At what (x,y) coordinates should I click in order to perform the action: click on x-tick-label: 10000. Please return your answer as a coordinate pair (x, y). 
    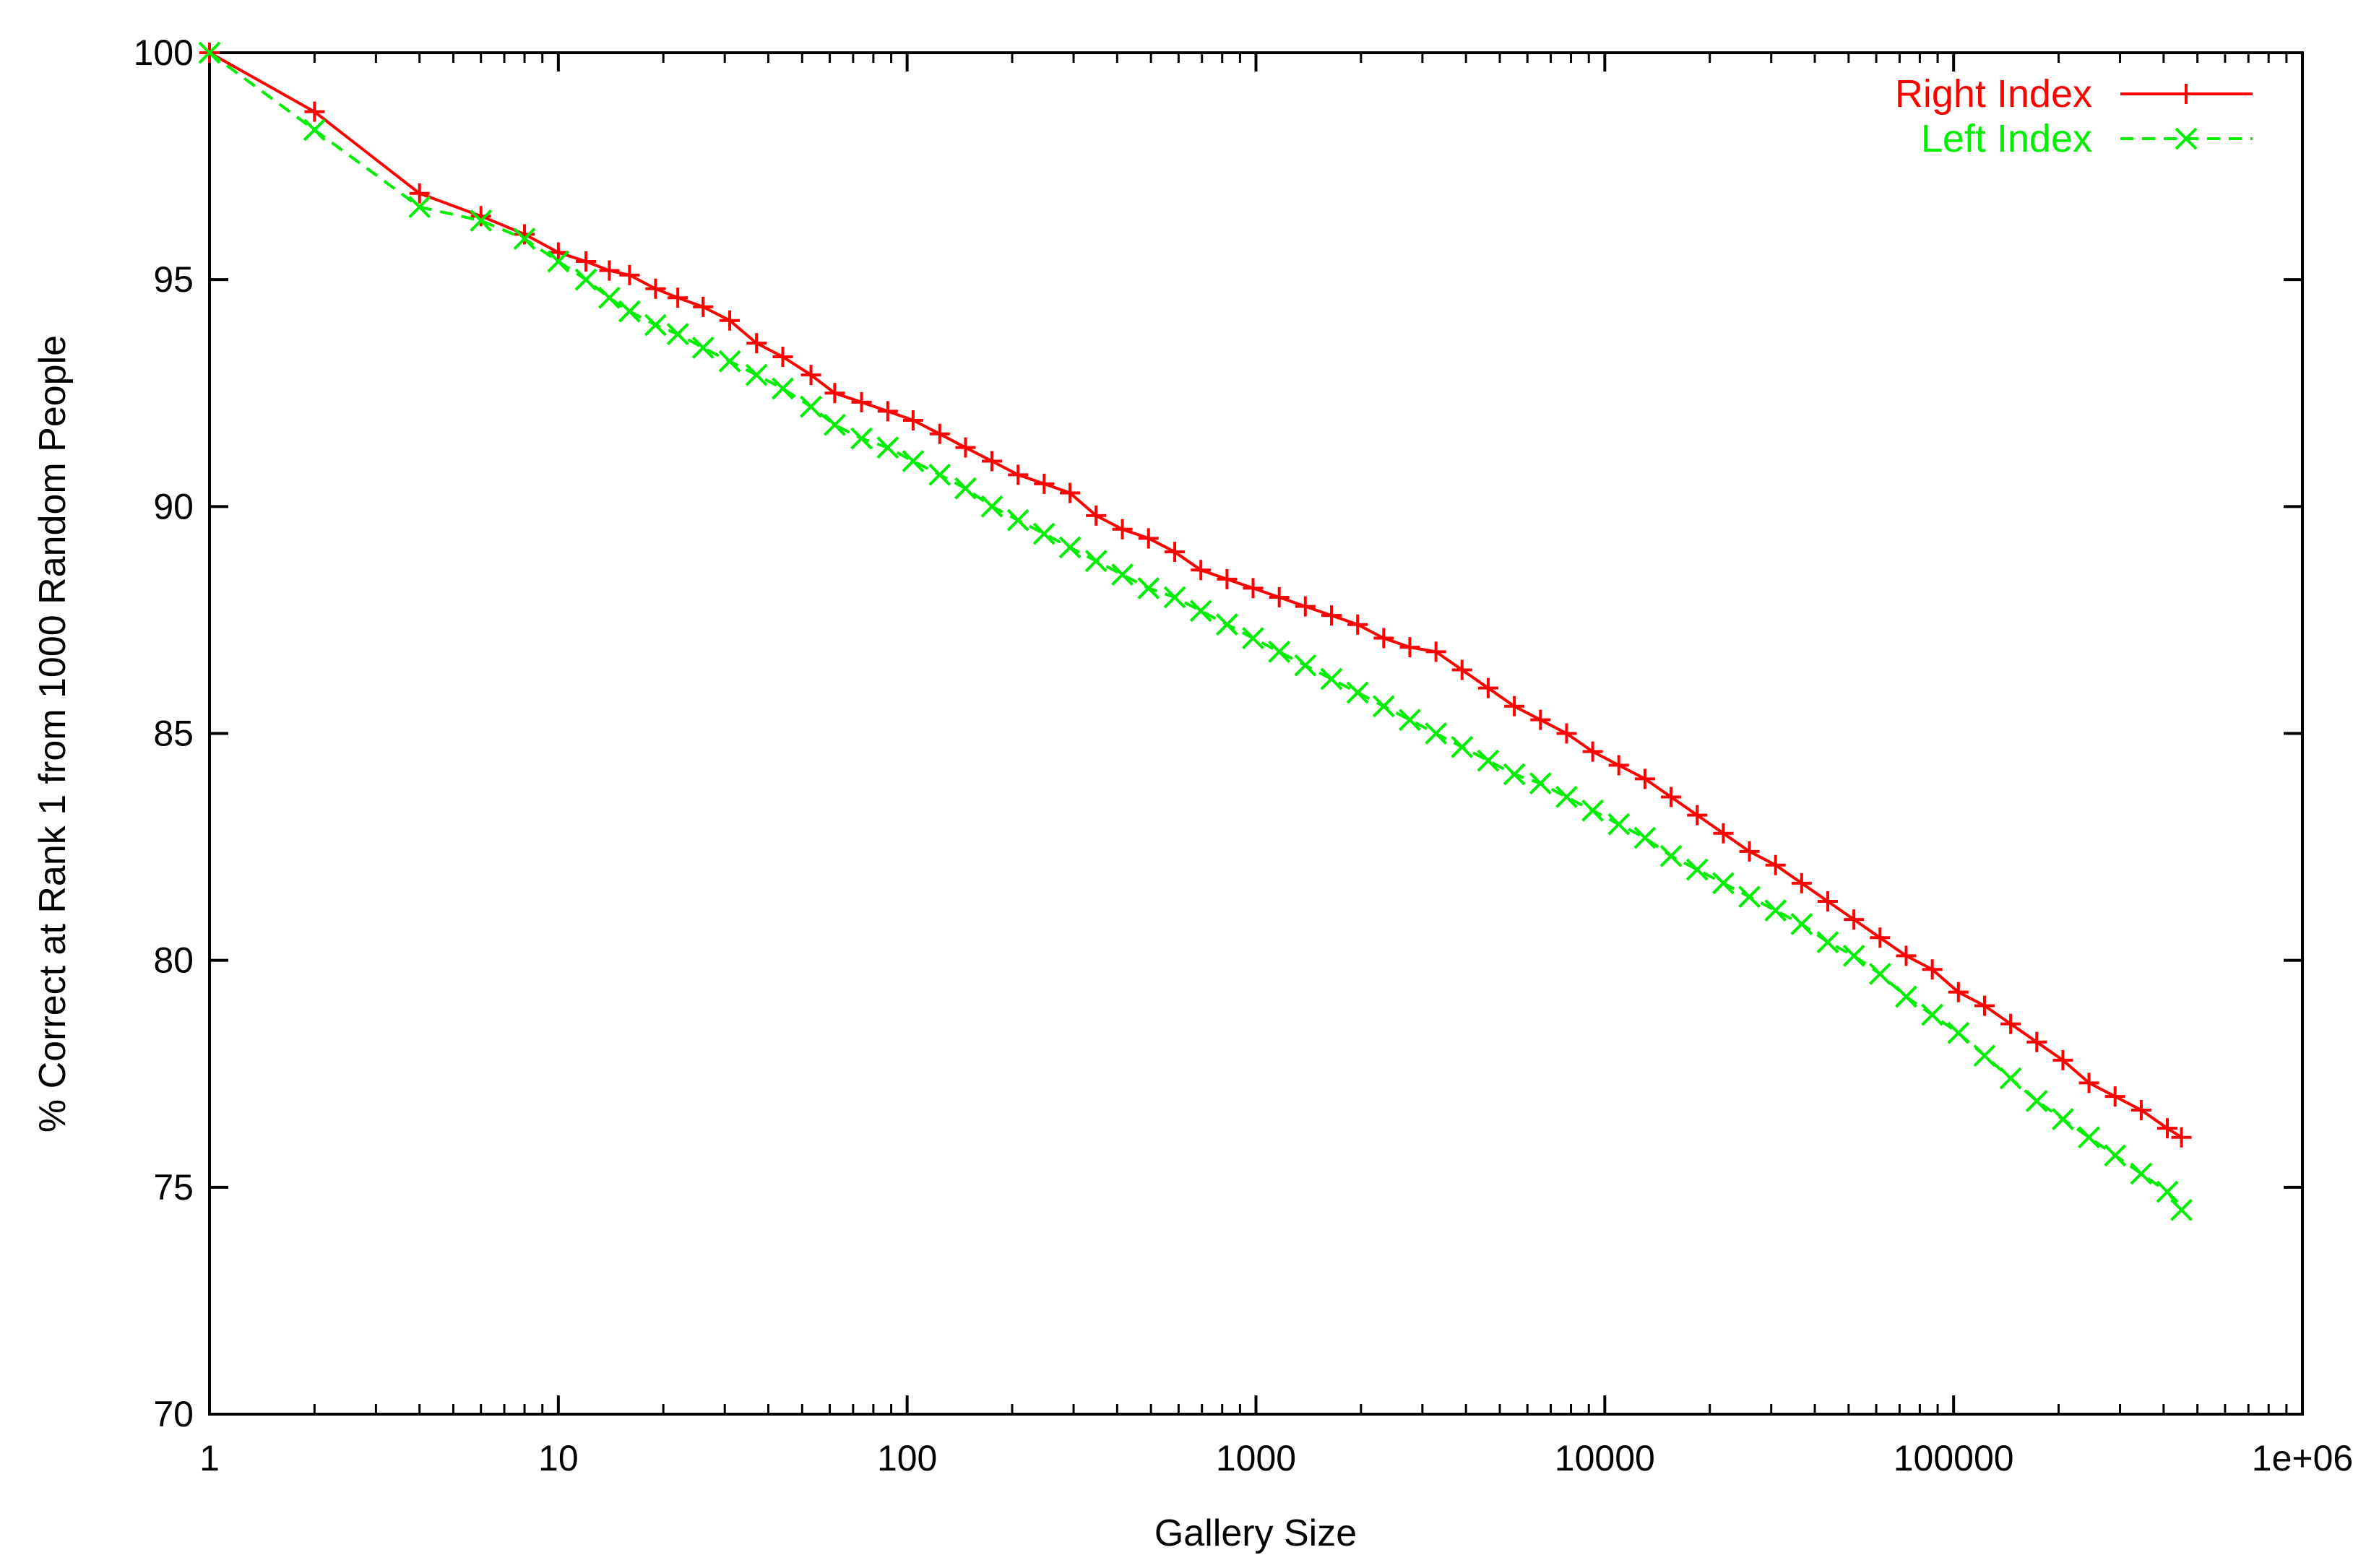
    Looking at the image, I should click on (1605, 1458).